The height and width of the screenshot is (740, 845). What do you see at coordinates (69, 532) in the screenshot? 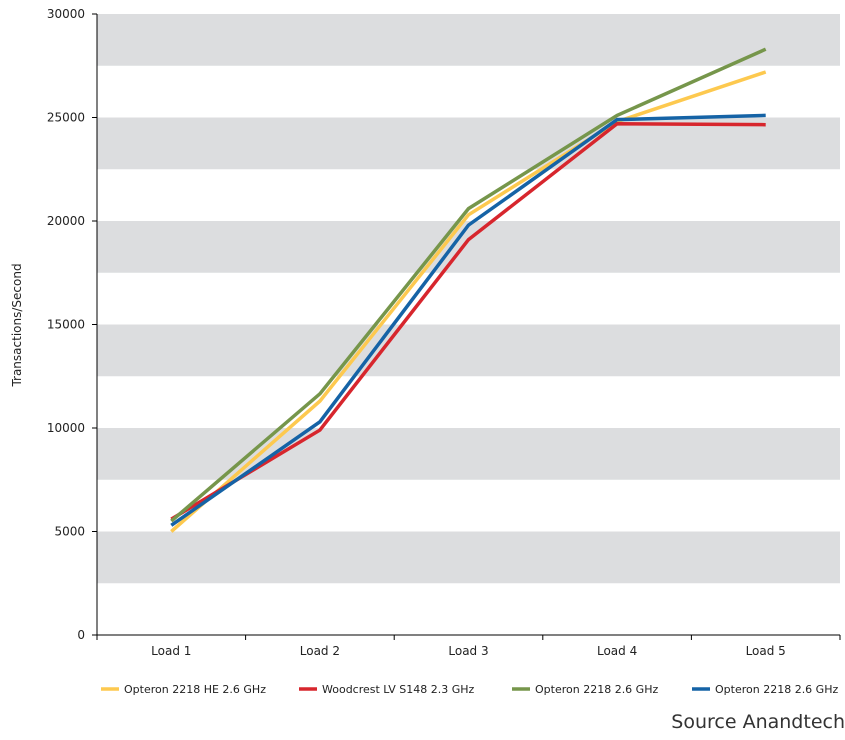
I see `y-tick-label: 5000` at bounding box center [69, 532].